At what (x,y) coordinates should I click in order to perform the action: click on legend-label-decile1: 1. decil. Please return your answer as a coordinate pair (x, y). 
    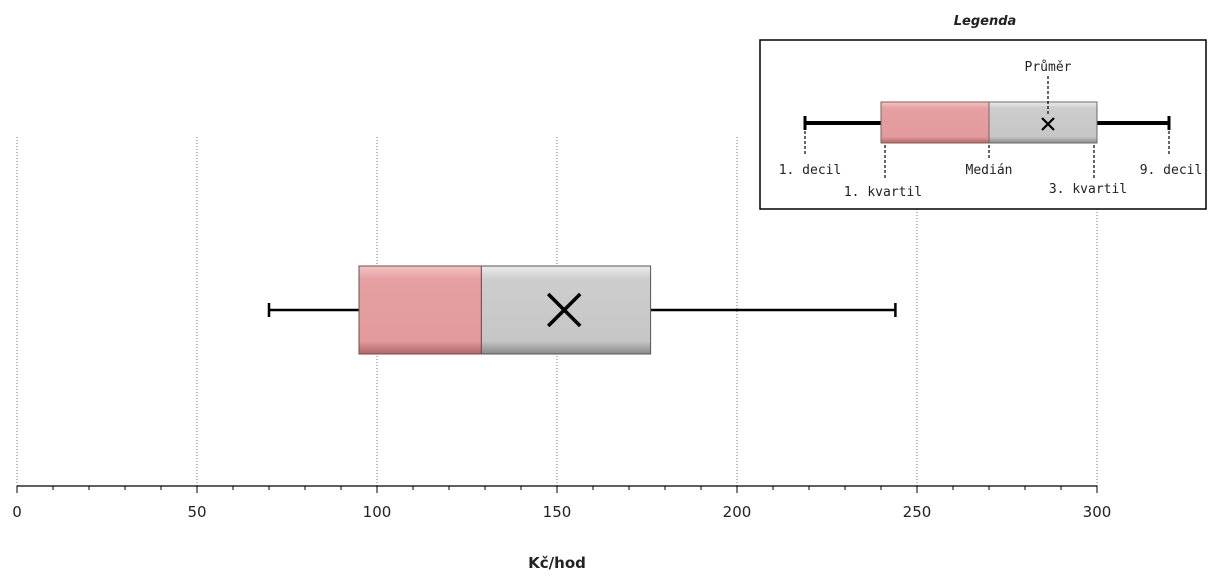
    Looking at the image, I should click on (810, 170).